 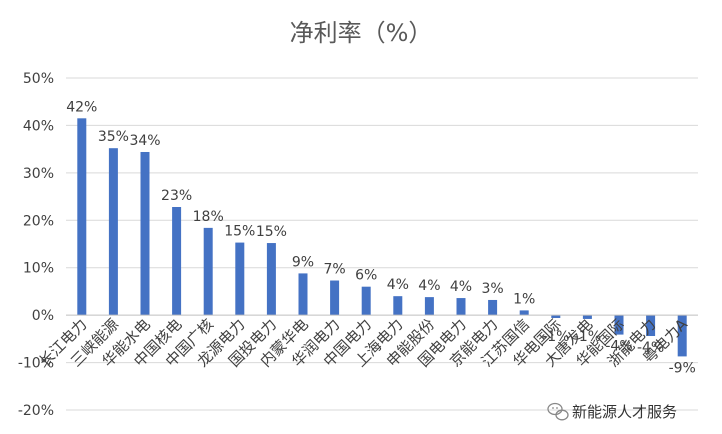 I want to click on data-label: 3%, so click(x=492, y=289).